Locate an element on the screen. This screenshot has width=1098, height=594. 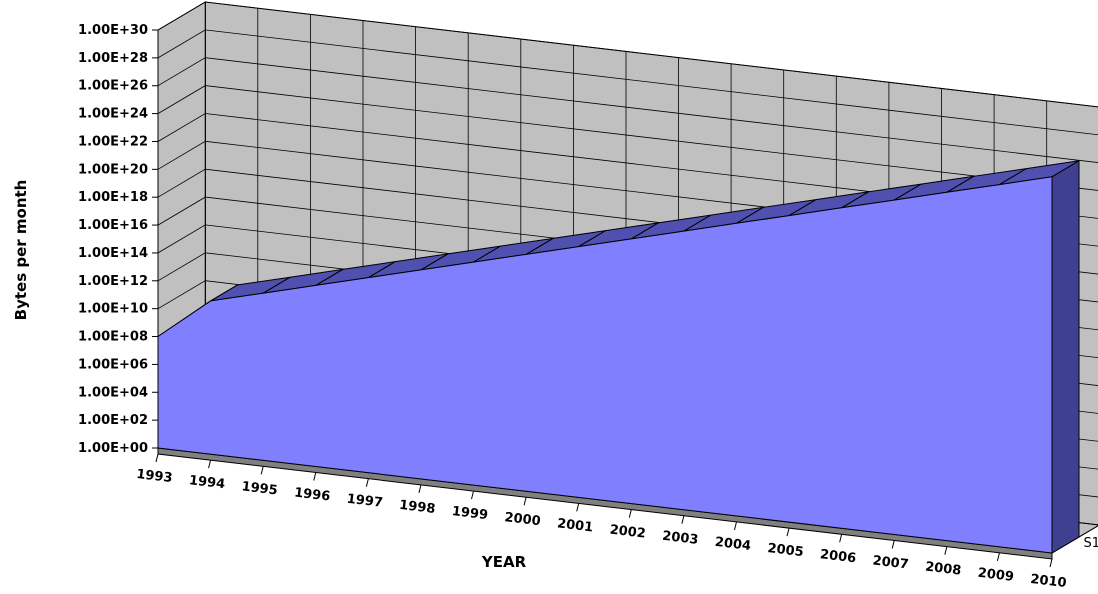
x-tick-label: 1996 is located at coordinates (312, 494).